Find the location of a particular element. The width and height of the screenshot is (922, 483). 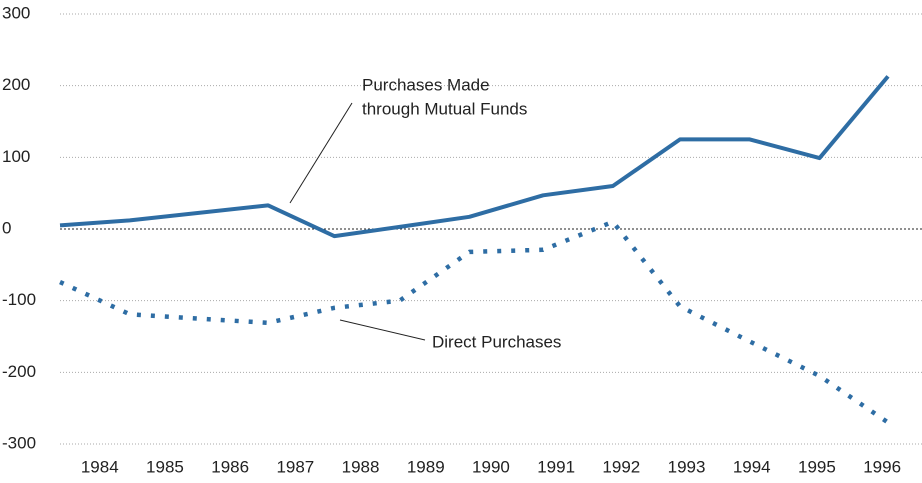

y-tick-label: -100 is located at coordinates (19, 299).